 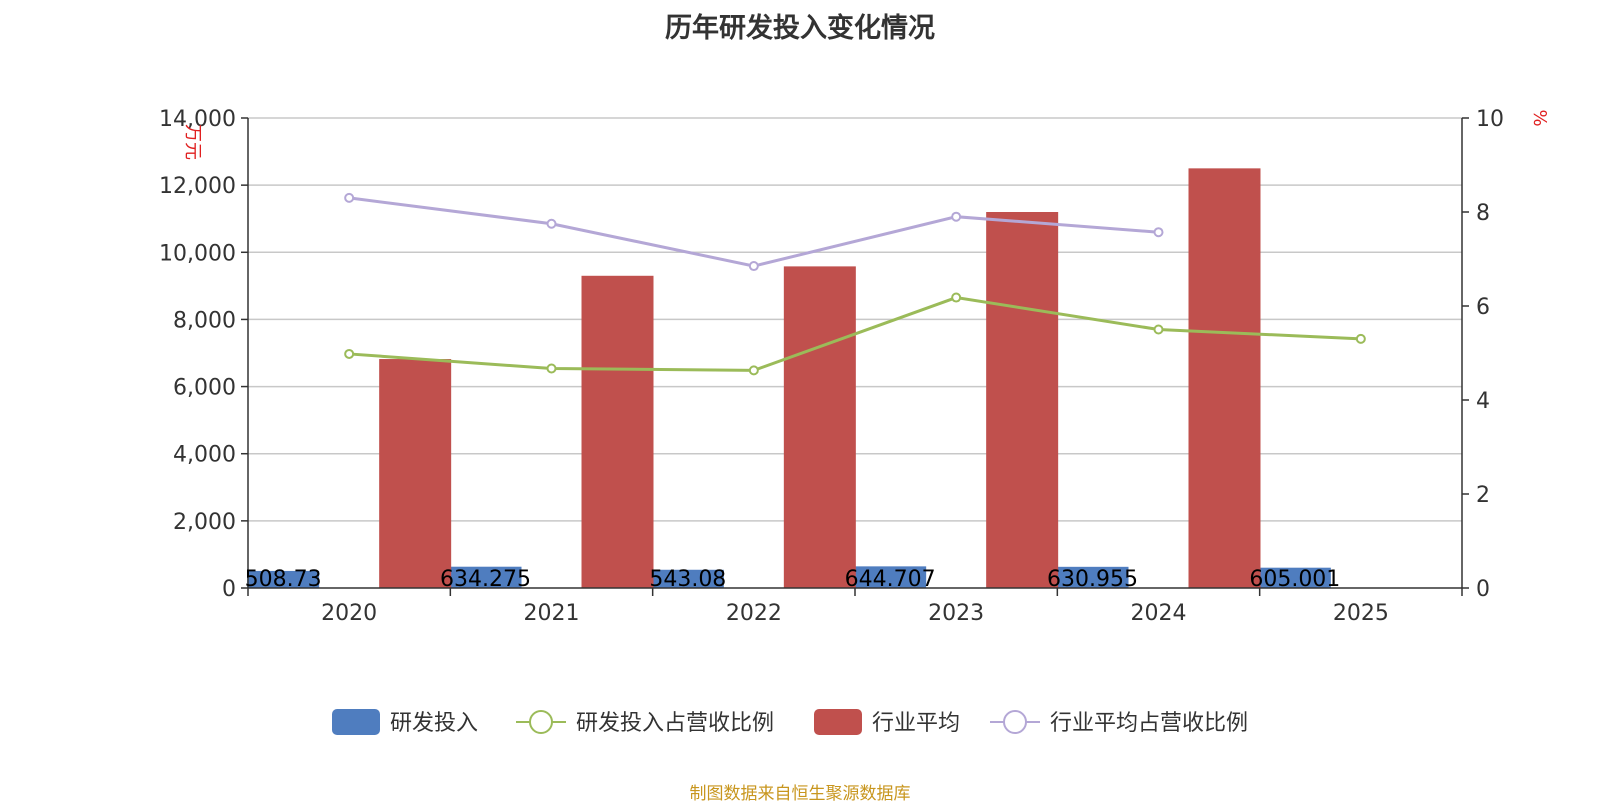 I want to click on y-right-tick-label: 6, so click(x=1483, y=307).